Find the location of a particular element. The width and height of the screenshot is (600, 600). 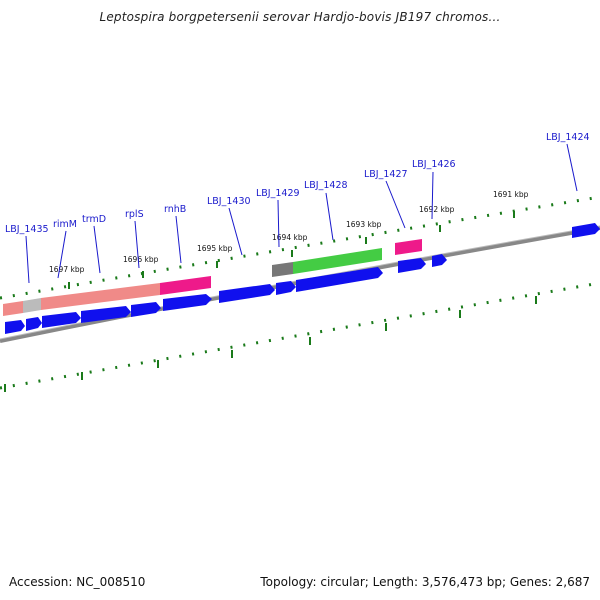

gene-label-rnhb: rnhB is located at coordinates (175, 209).